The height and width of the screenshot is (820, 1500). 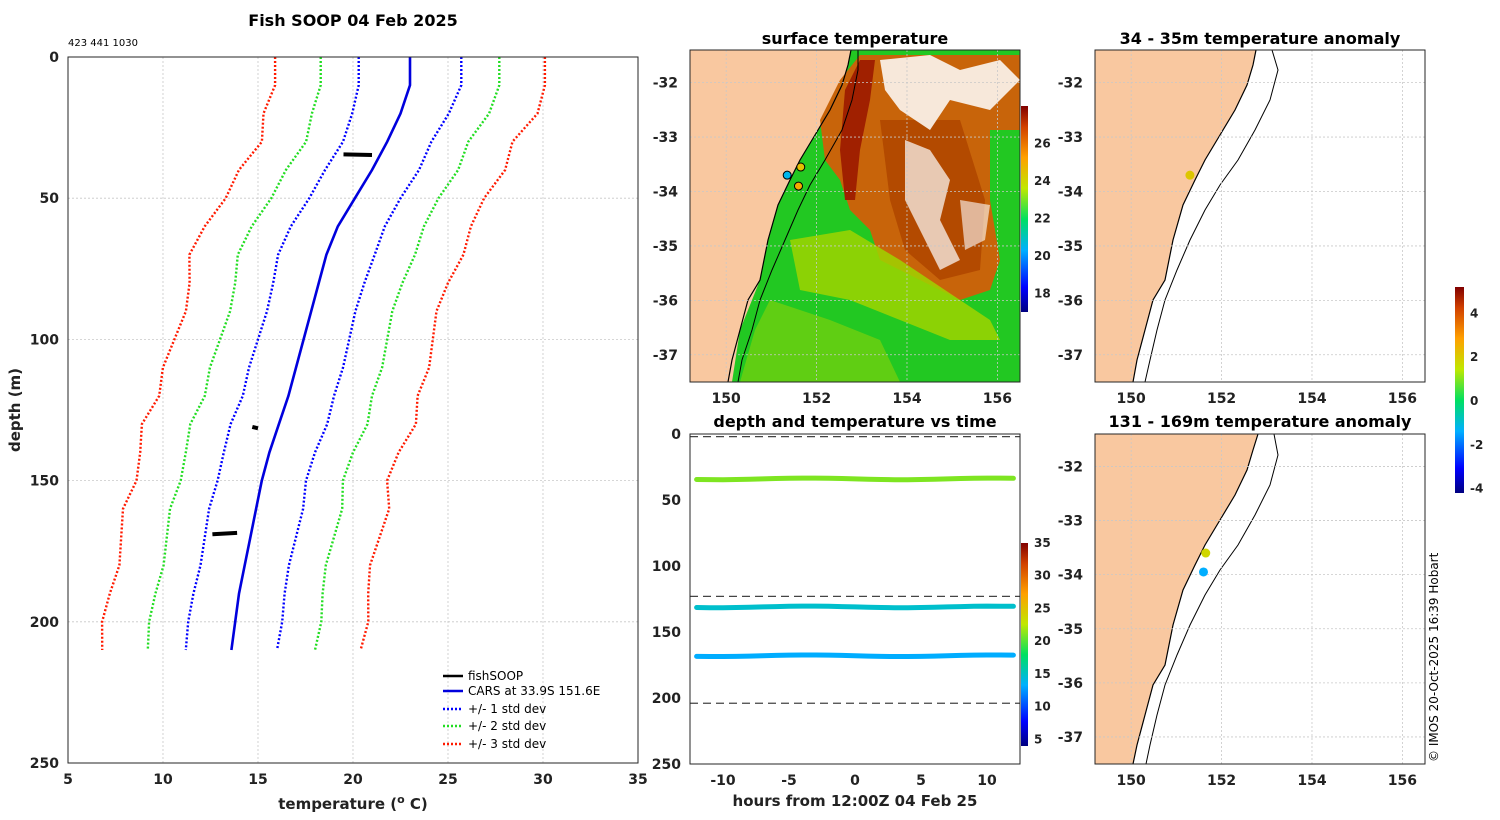 What do you see at coordinates (1070, 630) in the screenshot?
I see `anom2-ytick-label: -35` at bounding box center [1070, 630].